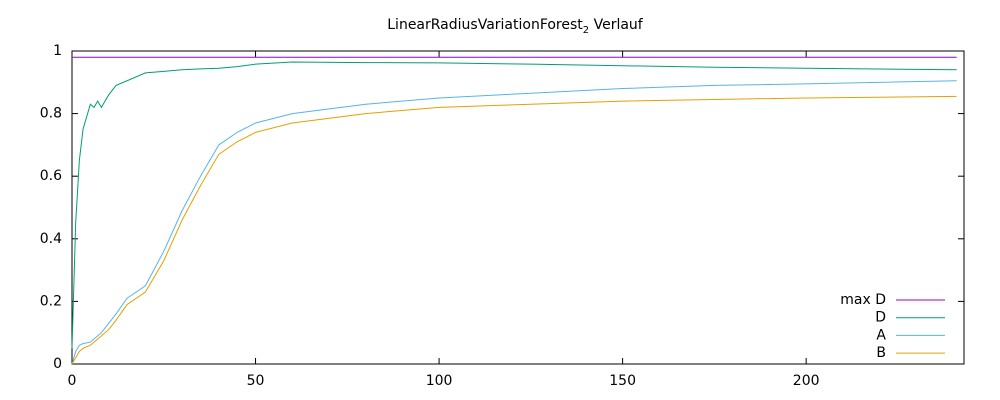 This screenshot has width=1000, height=400. What do you see at coordinates (806, 381) in the screenshot?
I see `x-tick-label: 200` at bounding box center [806, 381].